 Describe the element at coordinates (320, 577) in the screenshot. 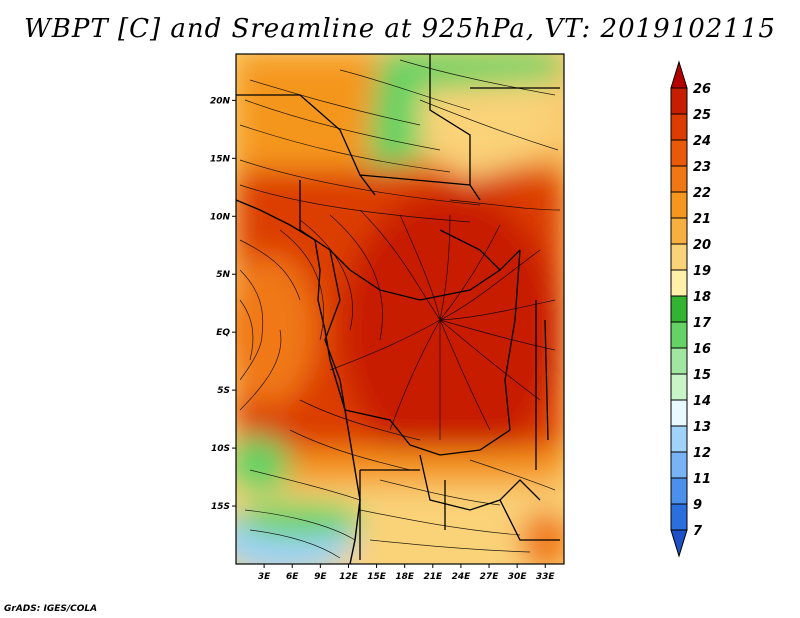

I see `lon-tick-label: 9E` at that location.